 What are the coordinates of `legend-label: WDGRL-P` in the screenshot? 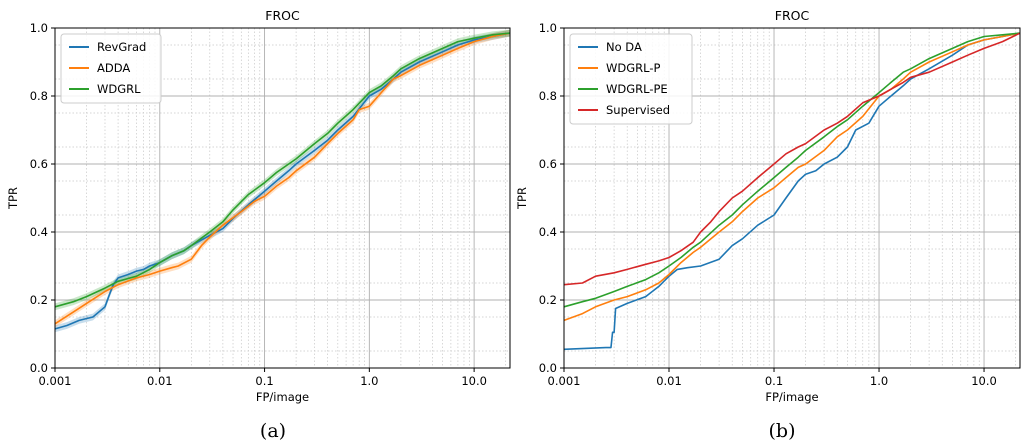 It's located at (633, 68).